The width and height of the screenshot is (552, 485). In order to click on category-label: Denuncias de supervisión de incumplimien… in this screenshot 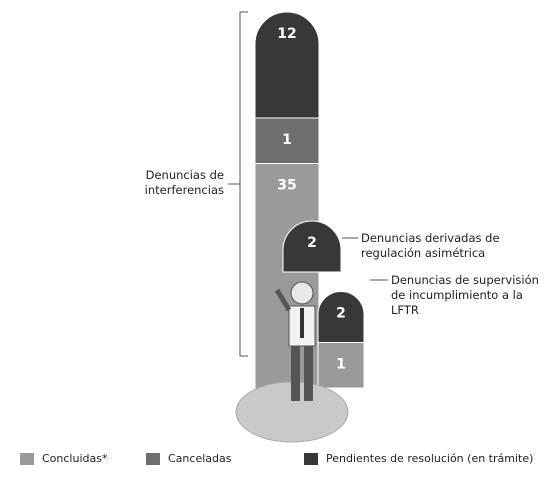, I will do `click(465, 295)`.